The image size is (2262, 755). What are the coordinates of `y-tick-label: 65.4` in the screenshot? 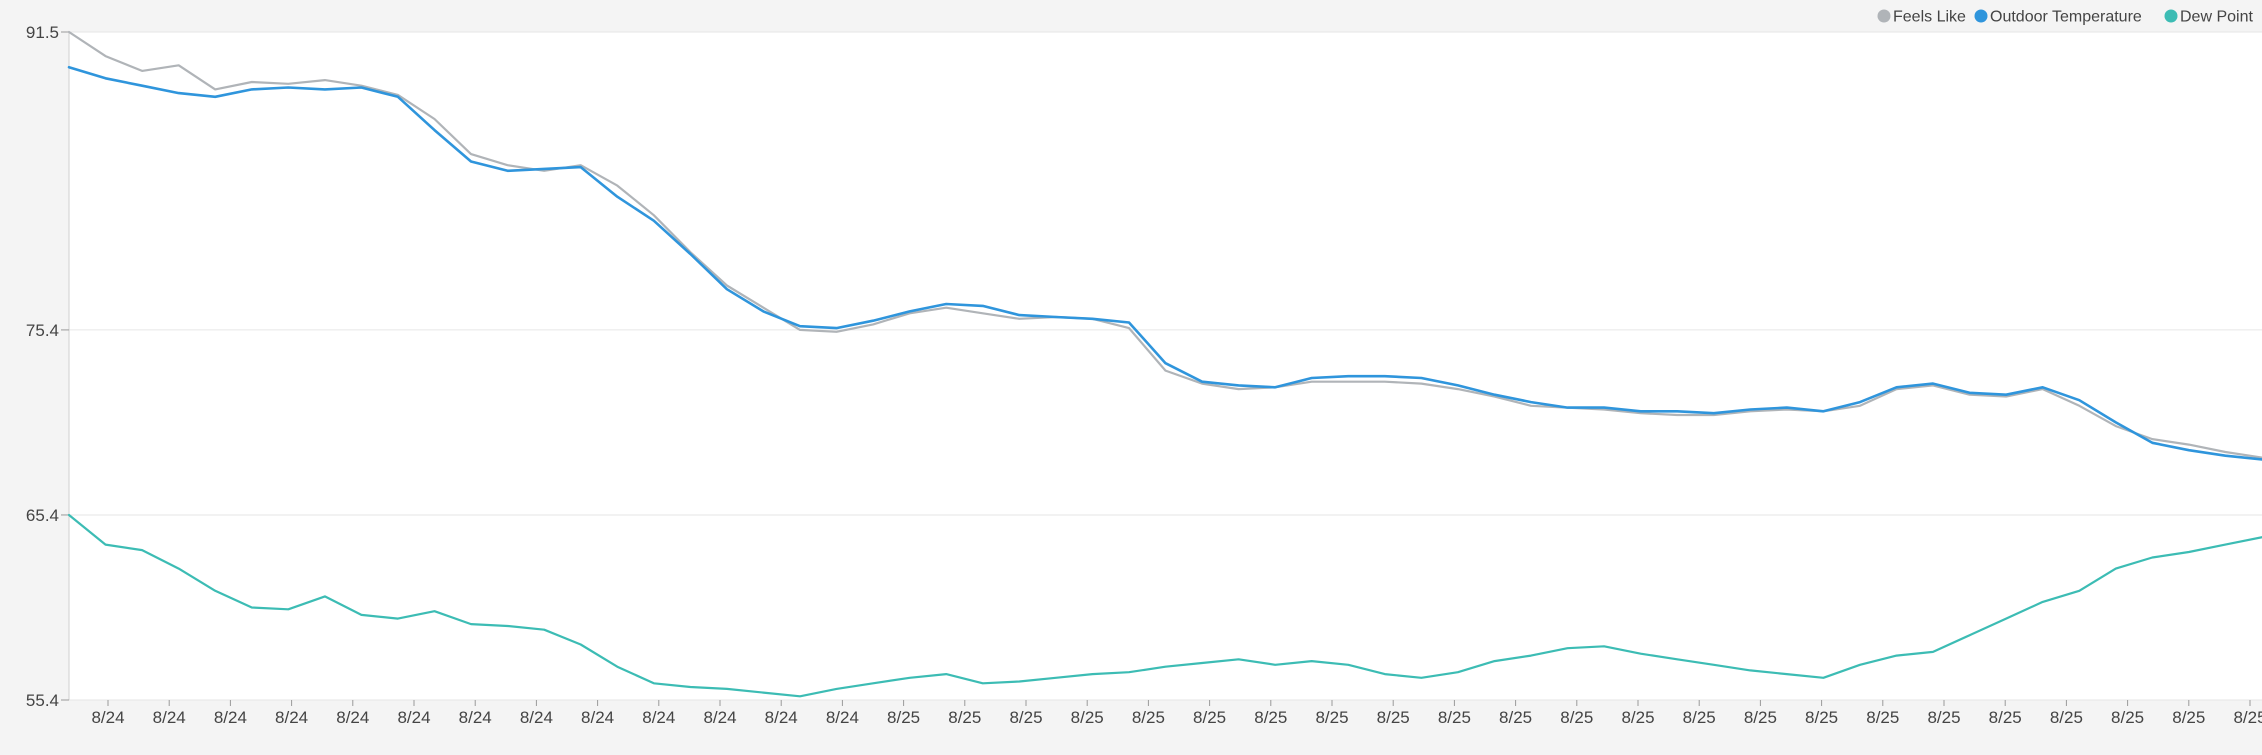 It's located at (42, 515).